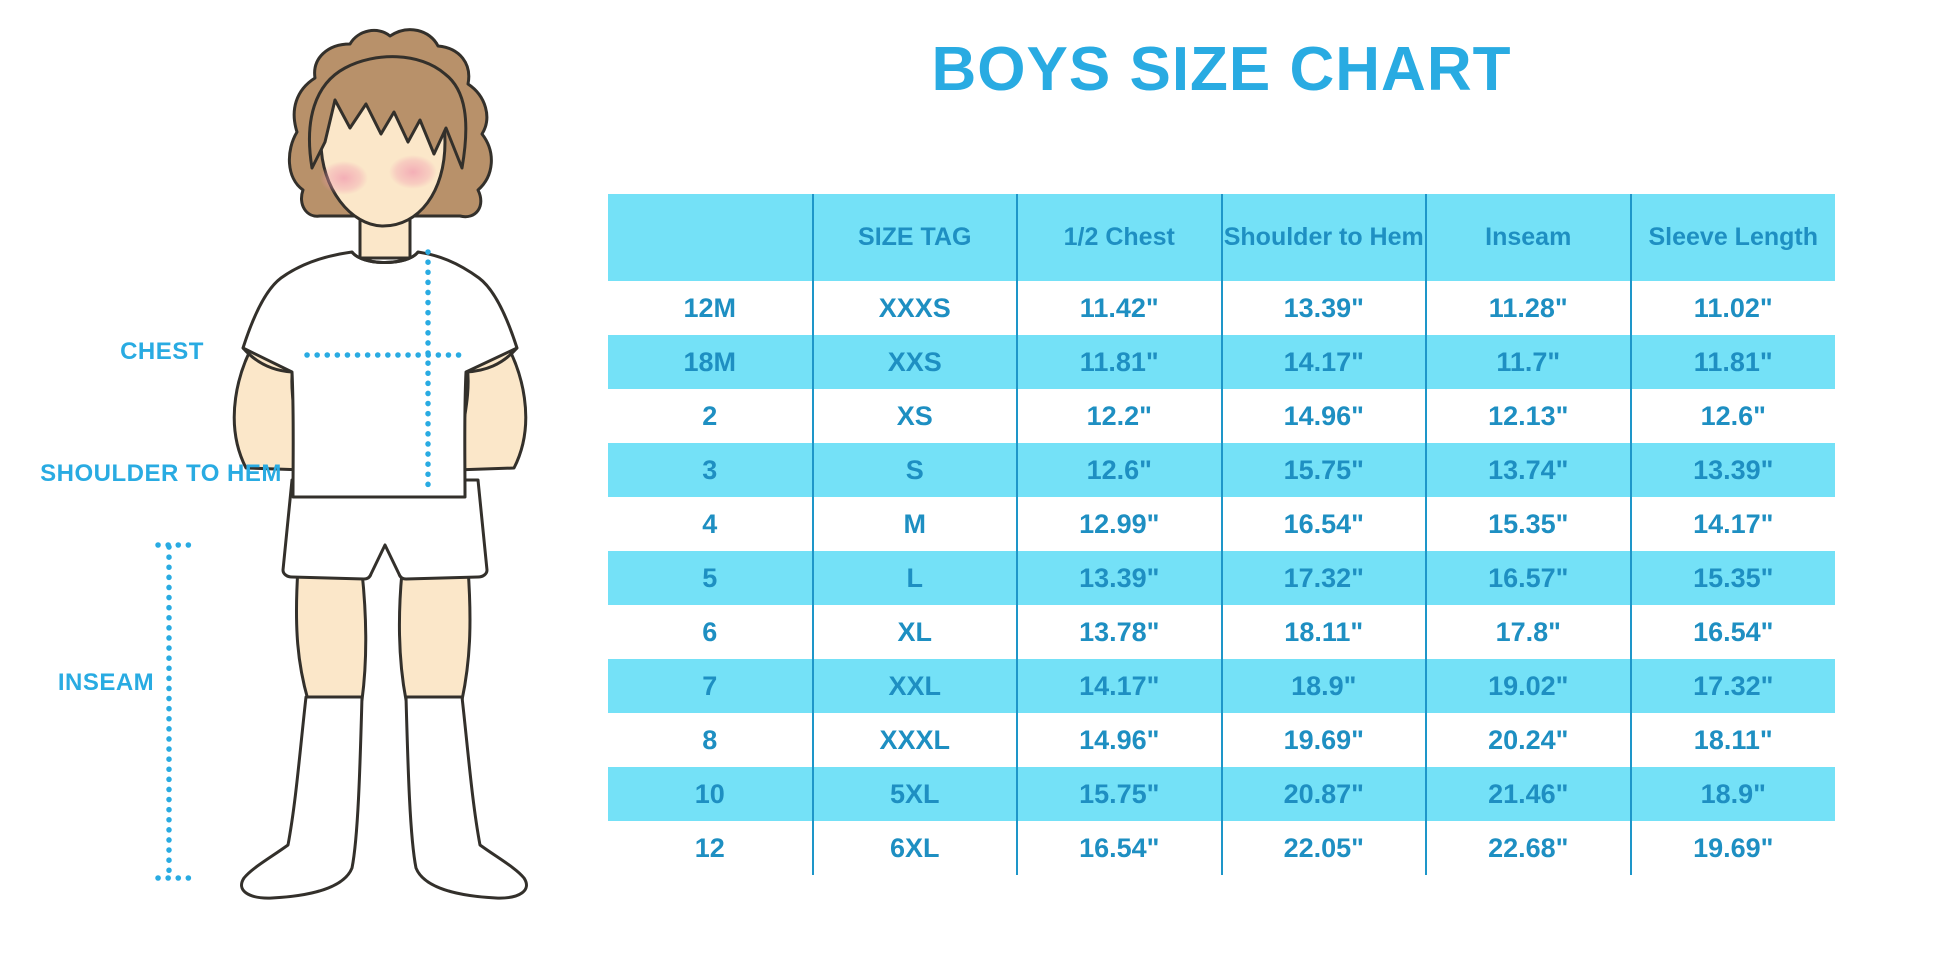 This screenshot has height=973, width=1946. Describe the element at coordinates (1528, 794) in the screenshot. I see `cell-inseam: 21.46"` at that location.